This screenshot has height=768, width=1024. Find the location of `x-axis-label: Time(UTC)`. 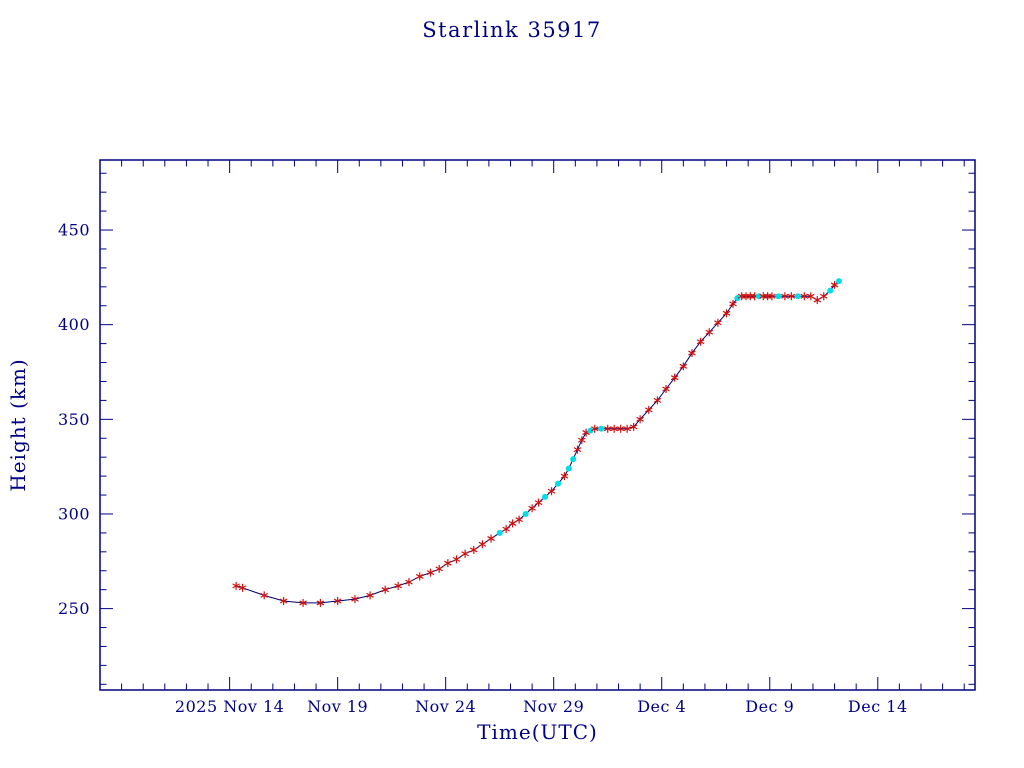

x-axis-label: Time(UTC) is located at coordinates (537, 732).